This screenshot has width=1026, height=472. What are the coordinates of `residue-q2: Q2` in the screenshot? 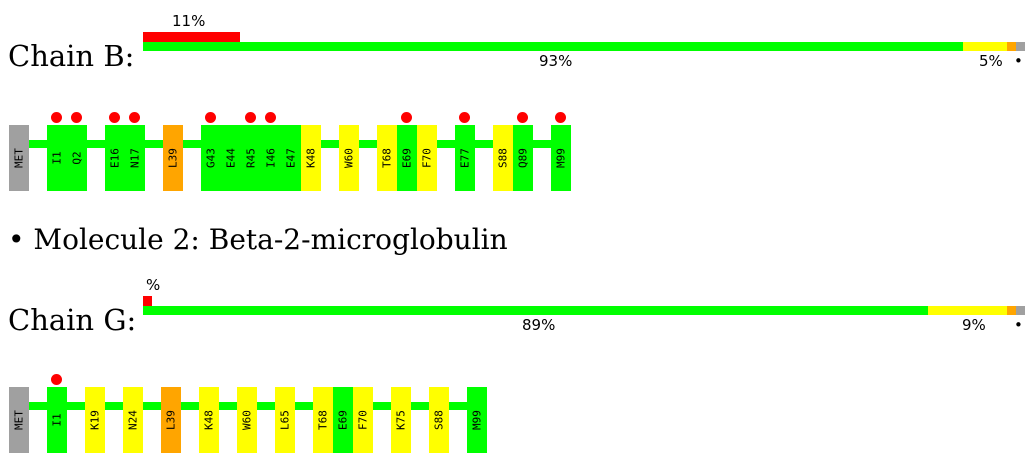 It's located at (77, 158).